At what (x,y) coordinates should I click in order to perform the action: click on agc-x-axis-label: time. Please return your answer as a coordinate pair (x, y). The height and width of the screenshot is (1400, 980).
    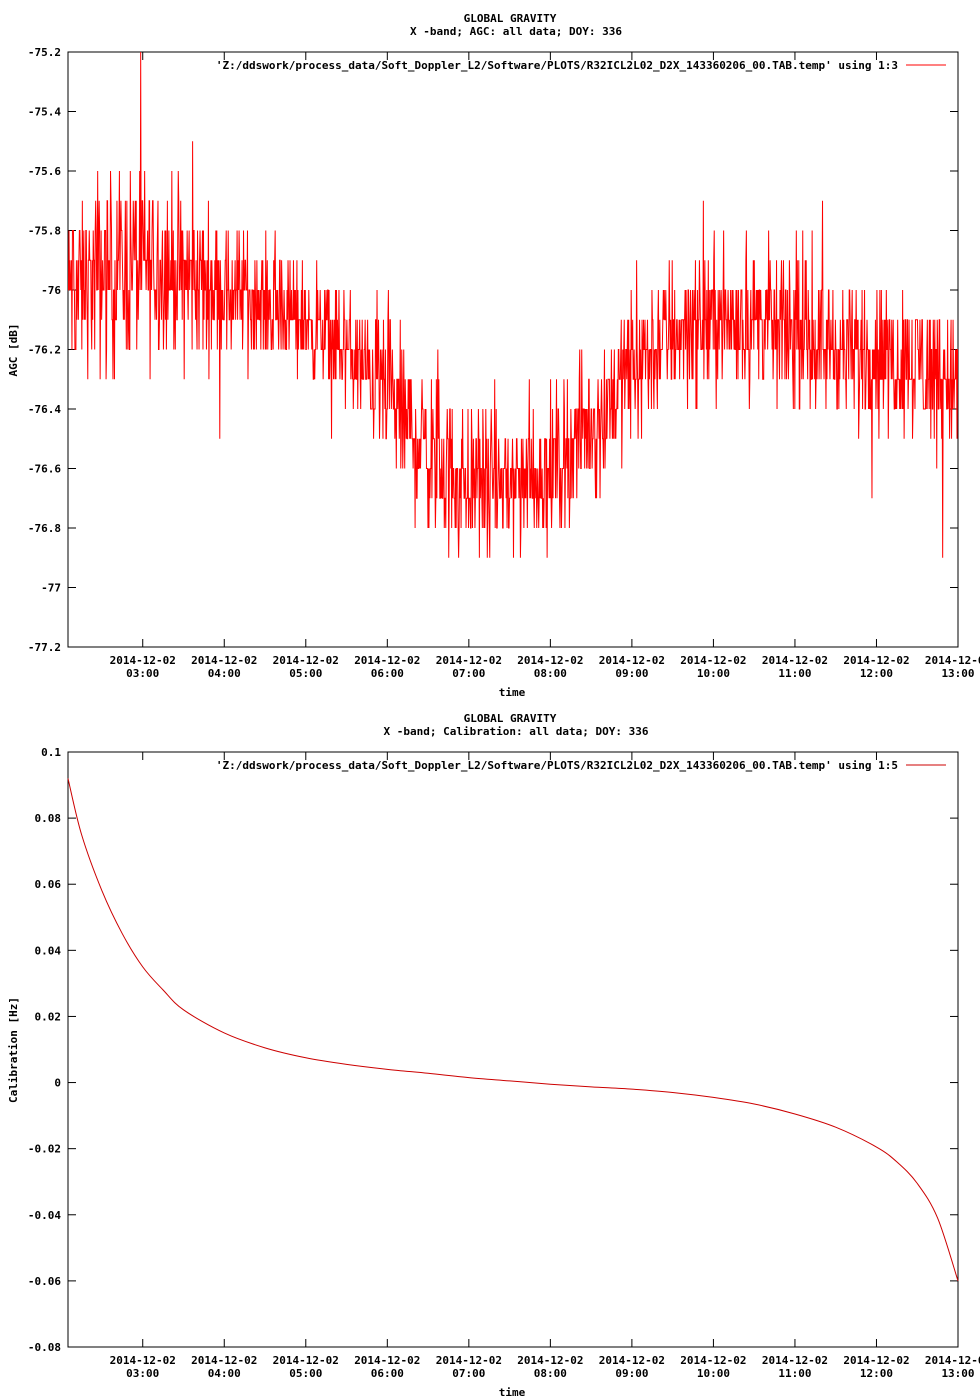
    Looking at the image, I should click on (512, 692).